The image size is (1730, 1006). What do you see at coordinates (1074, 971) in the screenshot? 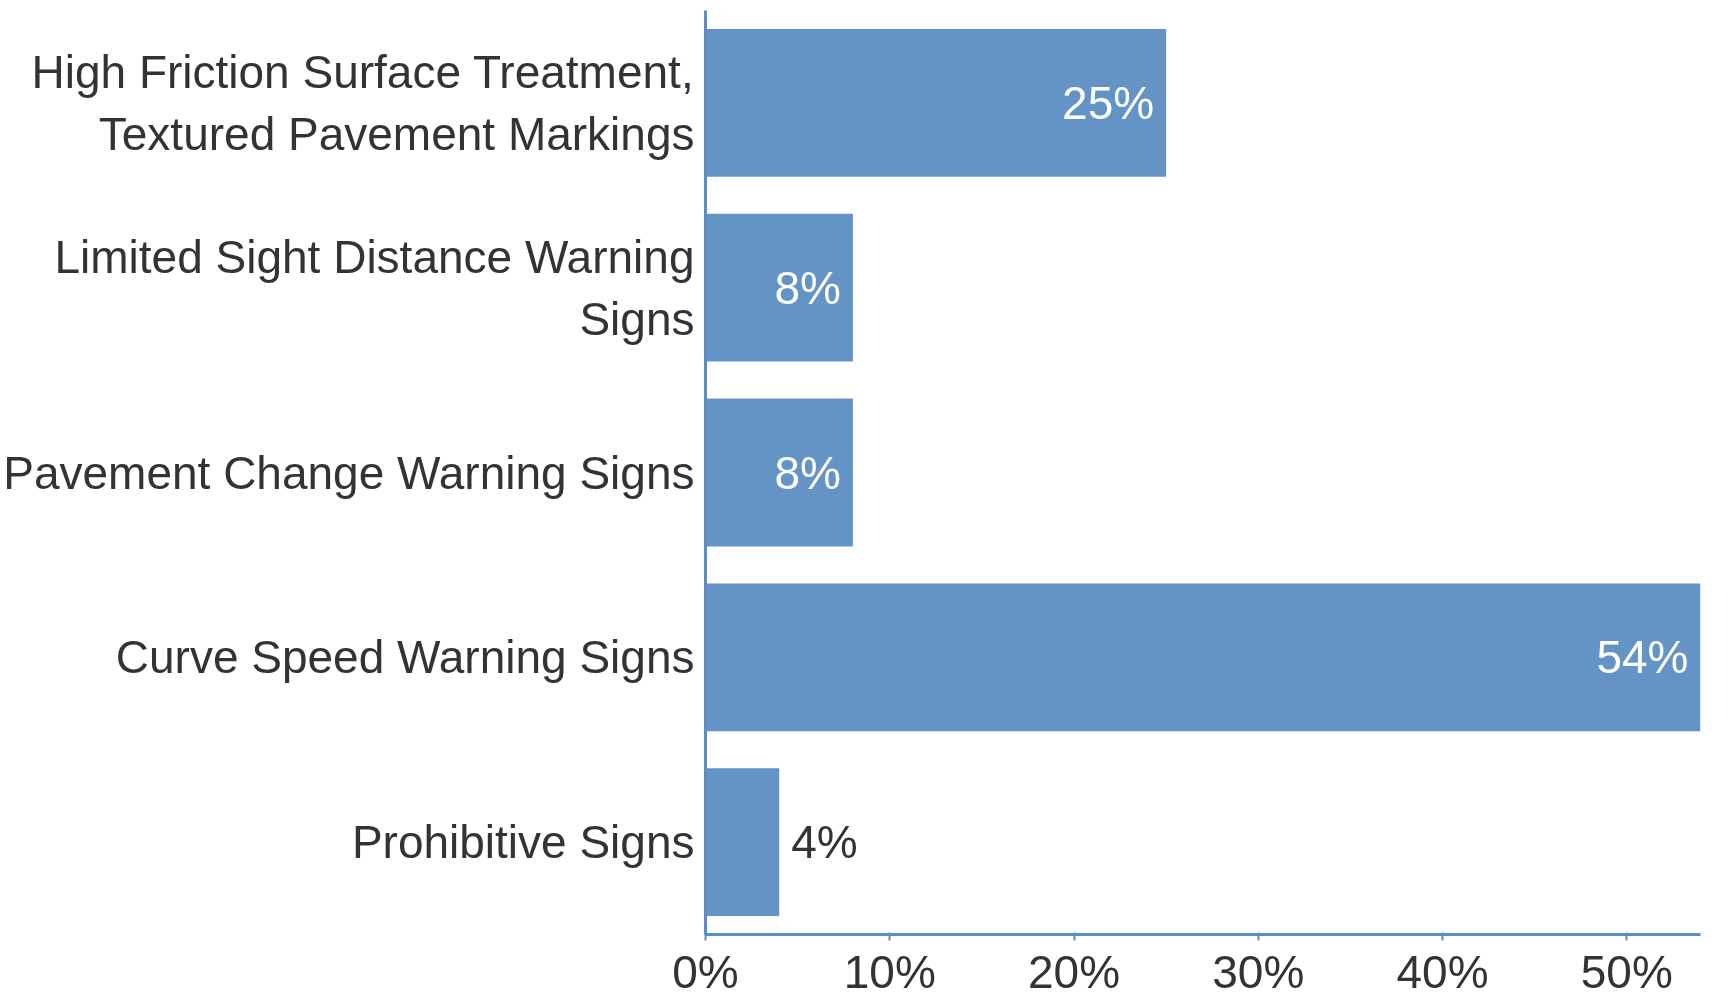
I see `x-tick-label: 20%` at bounding box center [1074, 971].